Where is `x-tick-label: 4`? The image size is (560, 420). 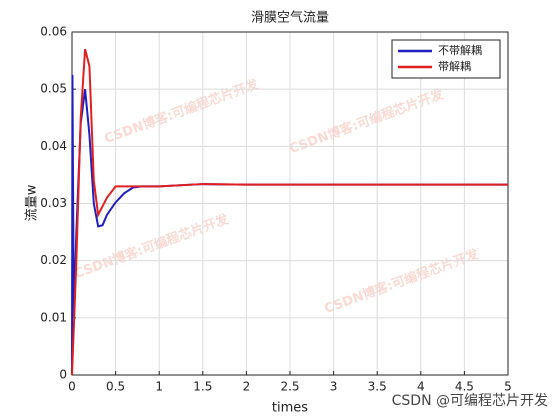
x-tick-label: 4 is located at coordinates (421, 387).